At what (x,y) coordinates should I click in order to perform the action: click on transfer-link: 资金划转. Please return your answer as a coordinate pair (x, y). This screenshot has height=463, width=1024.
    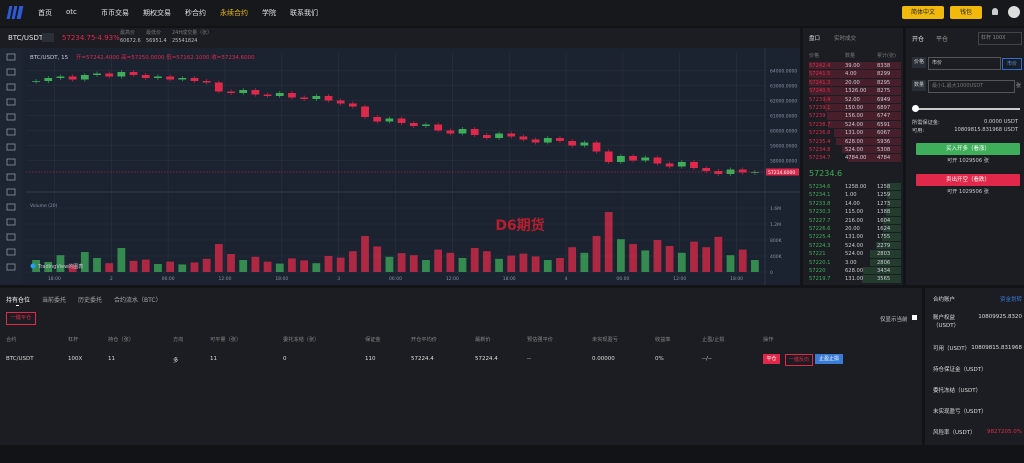
    Looking at the image, I should click on (1010, 300).